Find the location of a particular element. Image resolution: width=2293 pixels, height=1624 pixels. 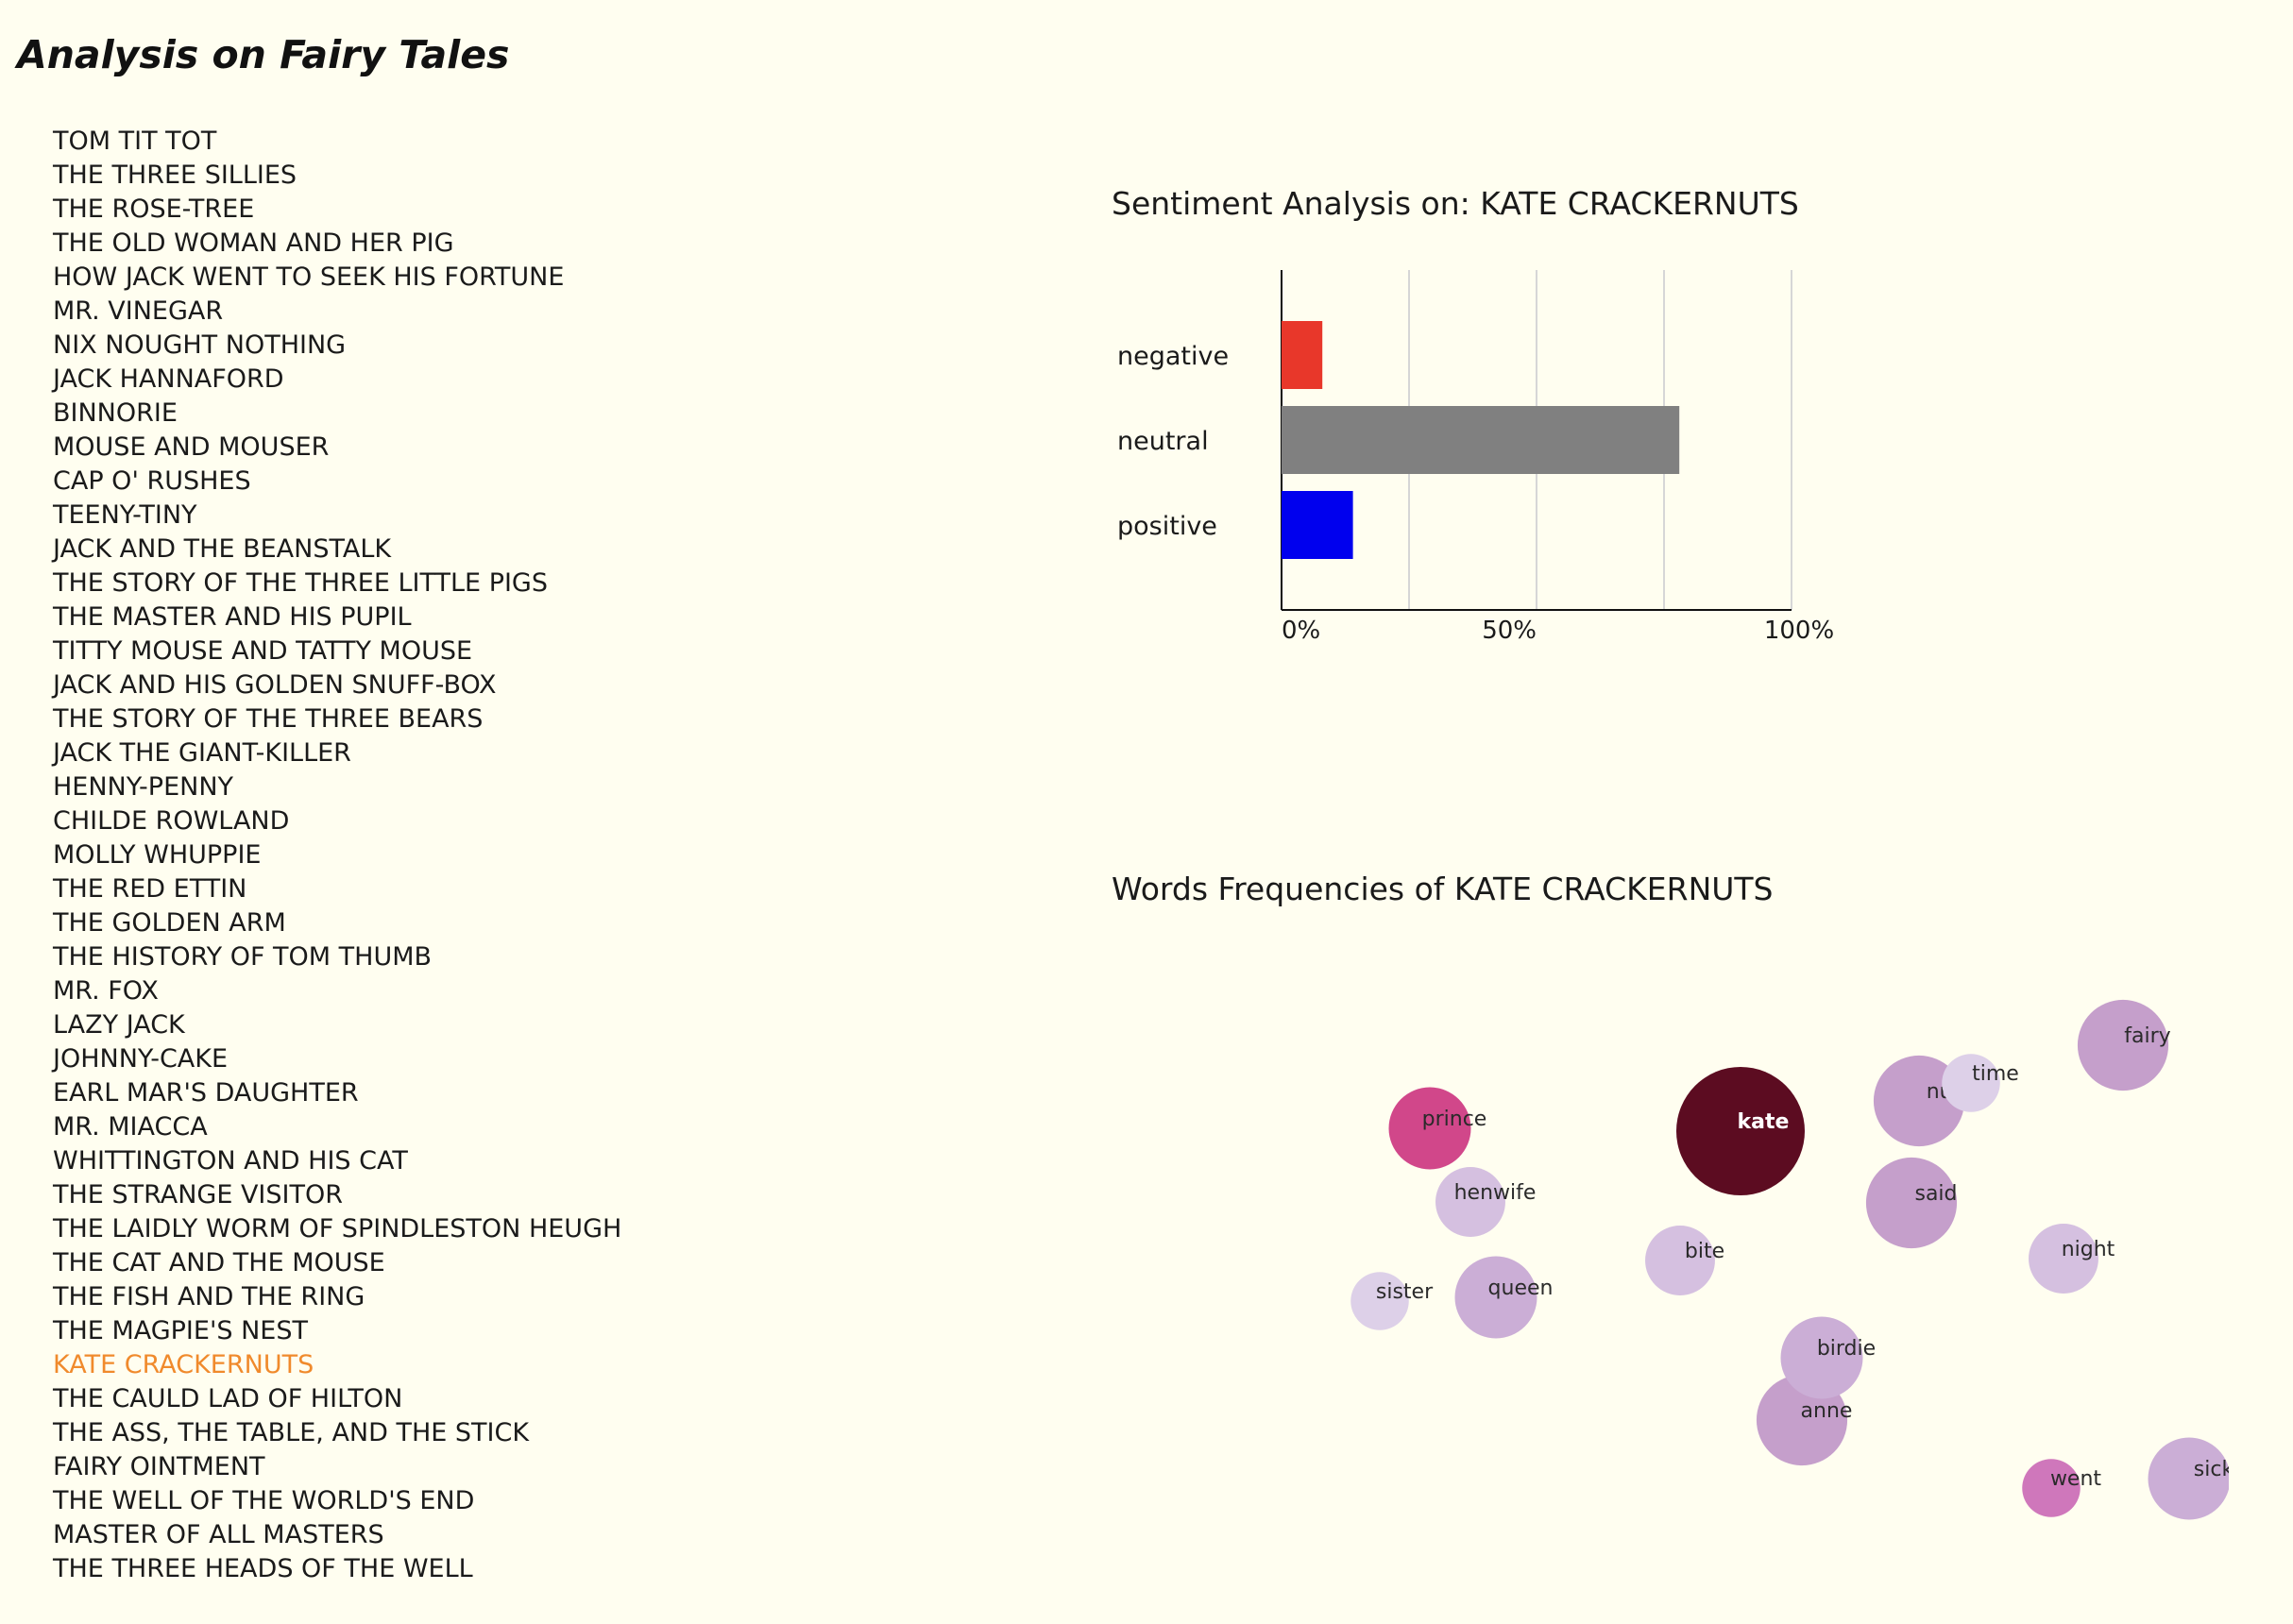

story-item: THE CAT AND THE MOUSE is located at coordinates (219, 1262).